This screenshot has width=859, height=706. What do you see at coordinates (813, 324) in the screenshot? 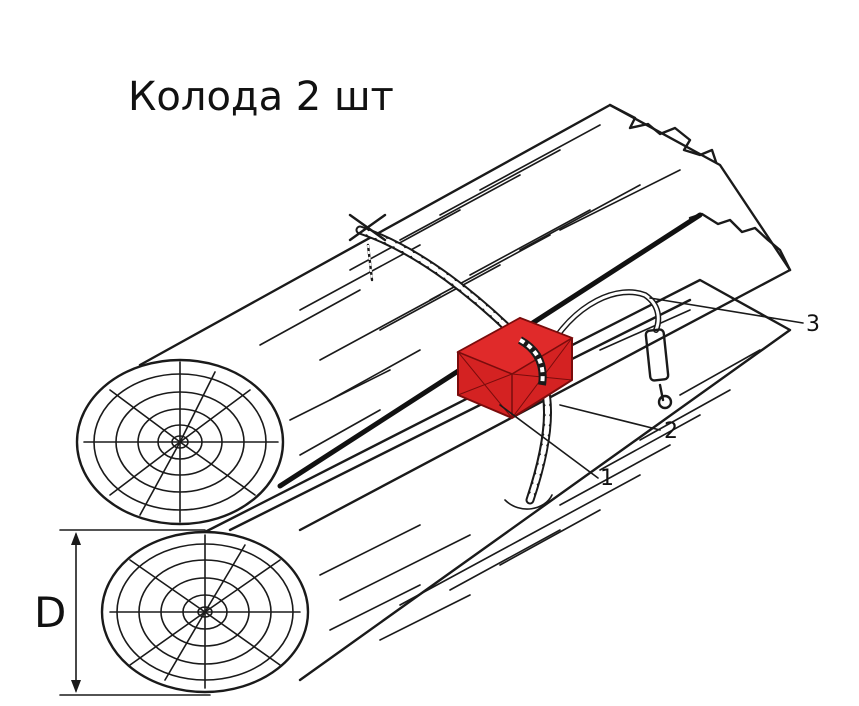
I see `callout-3: 3` at bounding box center [813, 324].